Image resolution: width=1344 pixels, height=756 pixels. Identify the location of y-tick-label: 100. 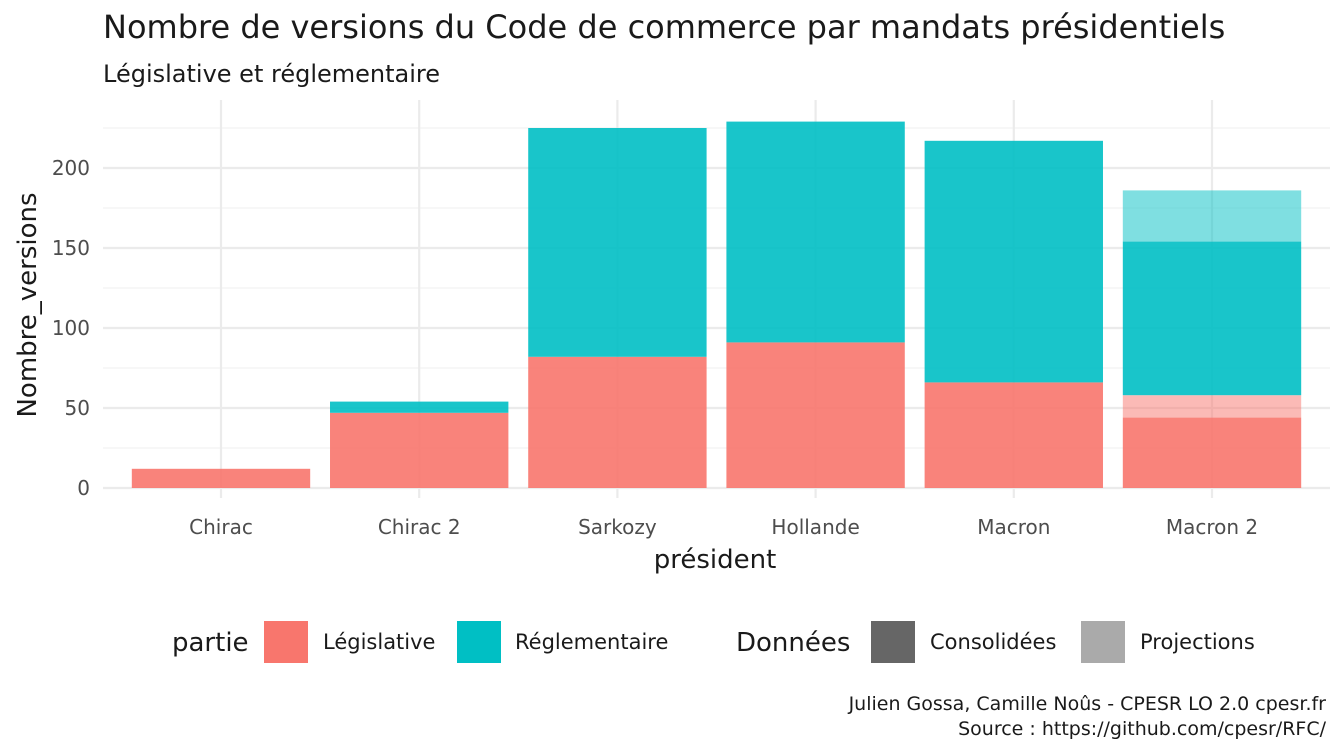
(71, 328).